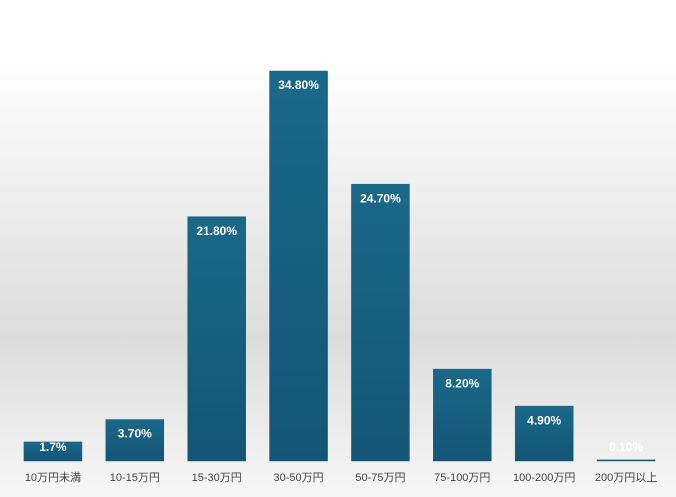 The image size is (676, 497). What do you see at coordinates (53, 447) in the screenshot?
I see `value-label: 1.7%` at bounding box center [53, 447].